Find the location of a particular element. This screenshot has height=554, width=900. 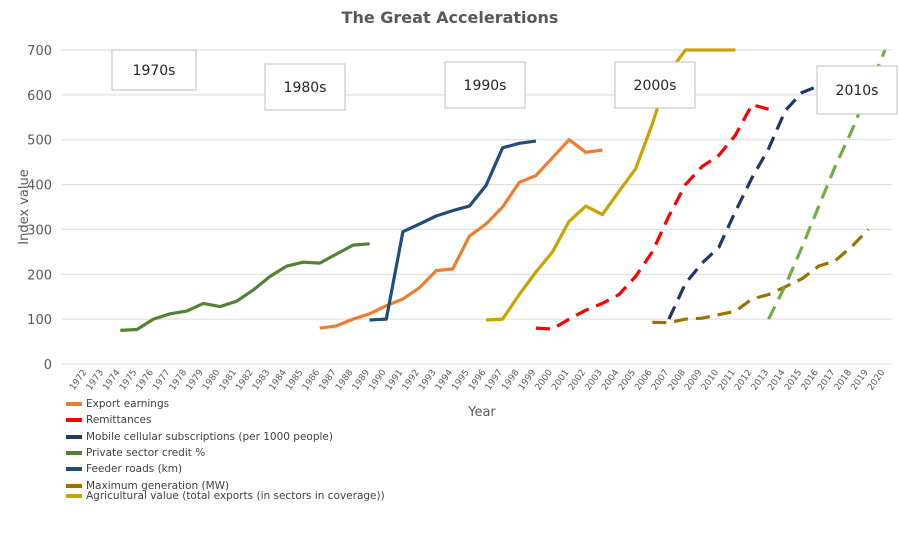

y-tick-label: 0 is located at coordinates (48, 365).